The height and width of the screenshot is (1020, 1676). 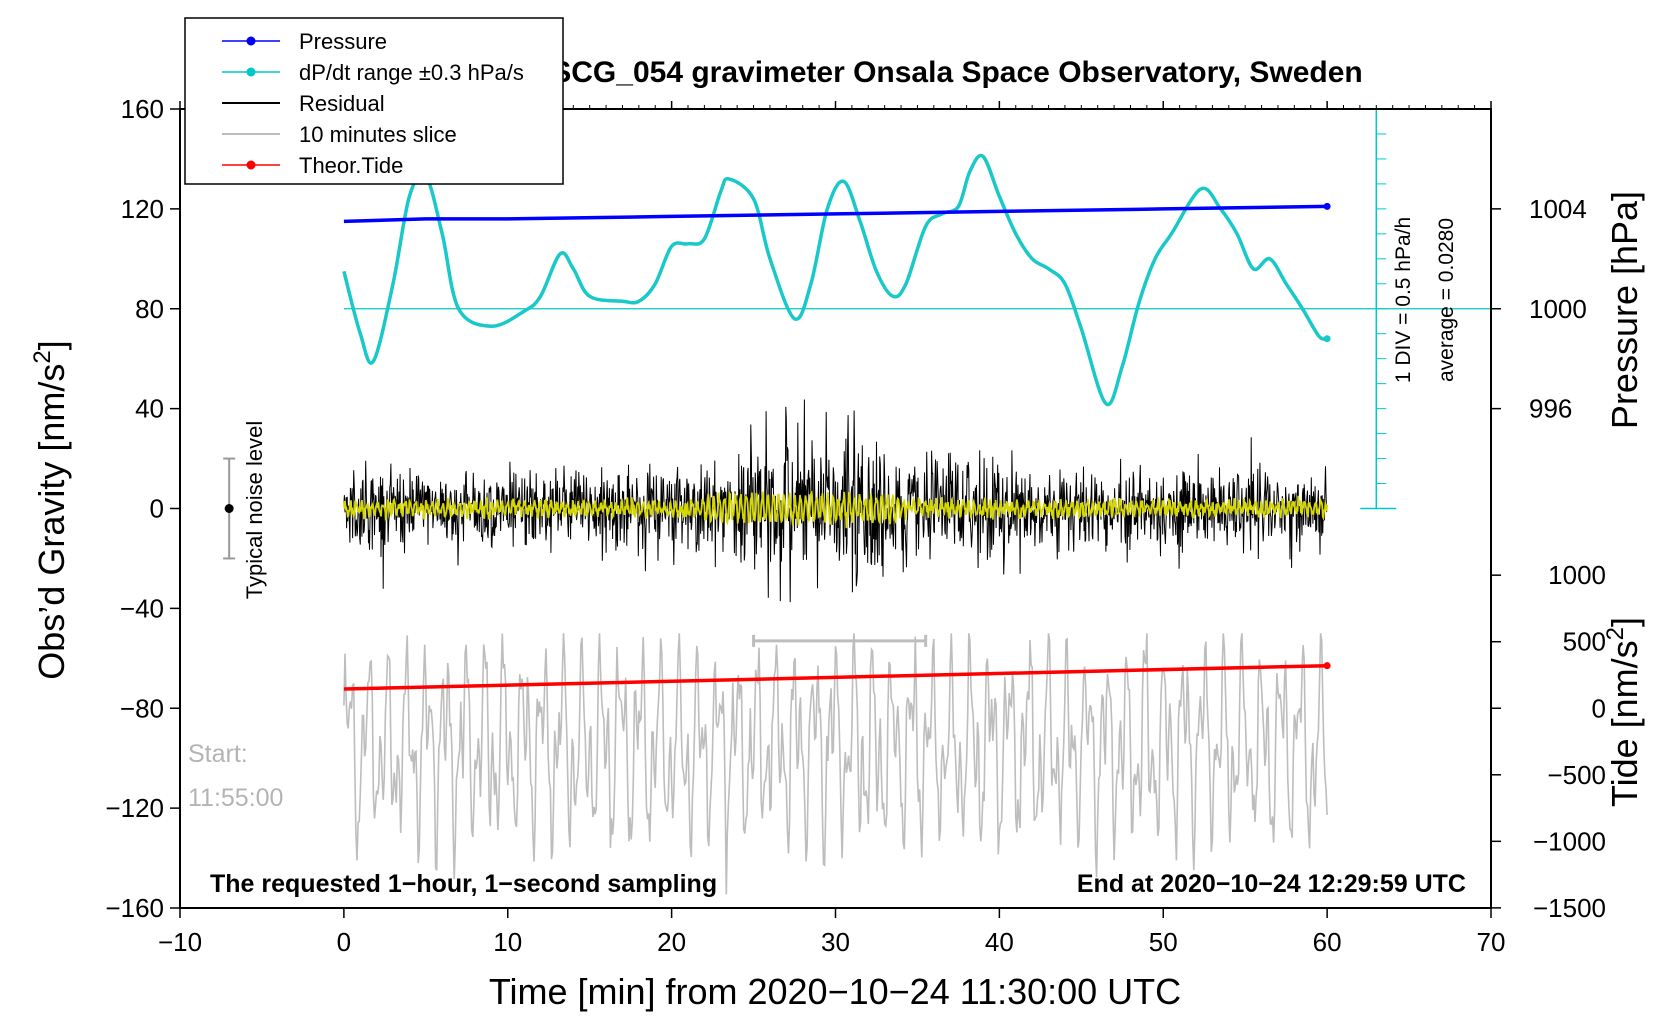 What do you see at coordinates (1163, 942) in the screenshot?
I see `x-tick-label-6: 50` at bounding box center [1163, 942].